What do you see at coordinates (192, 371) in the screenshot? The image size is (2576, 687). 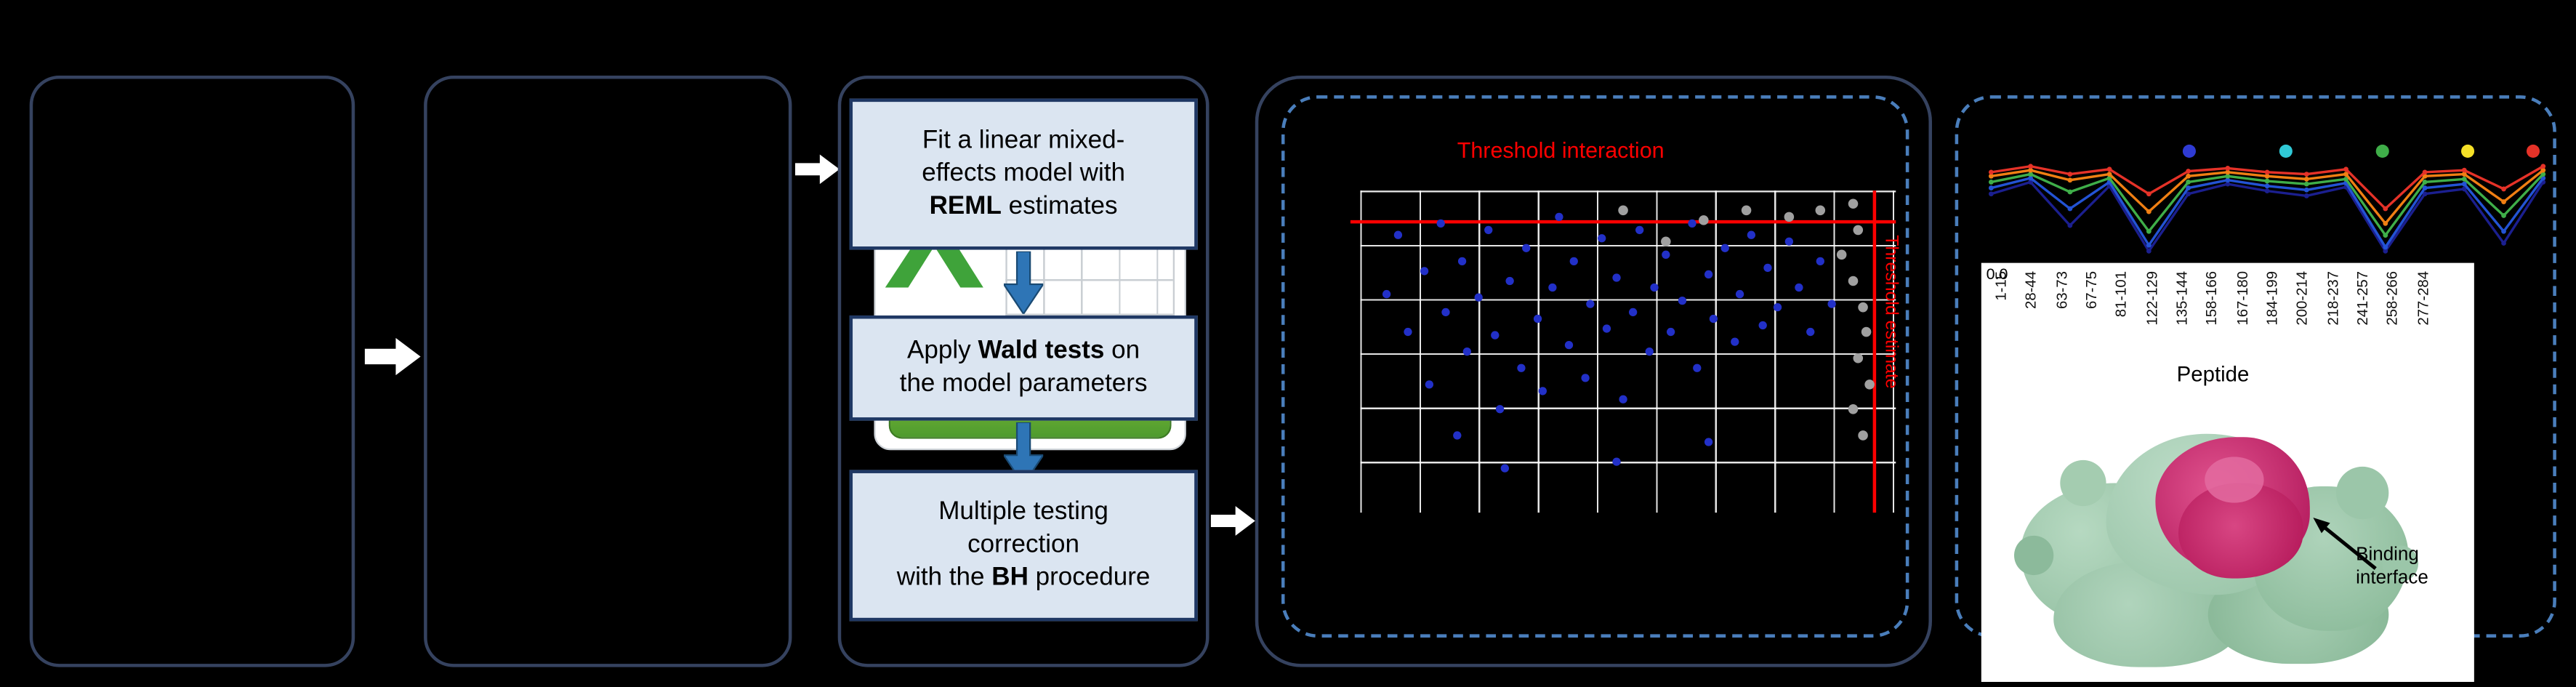 I see `input-panel` at bounding box center [192, 371].